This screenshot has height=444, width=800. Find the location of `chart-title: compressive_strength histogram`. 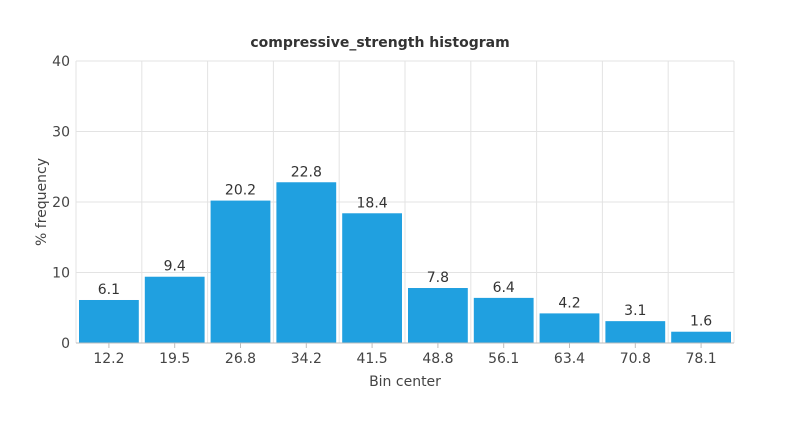

chart-title: compressive_strength histogram is located at coordinates (379, 43).